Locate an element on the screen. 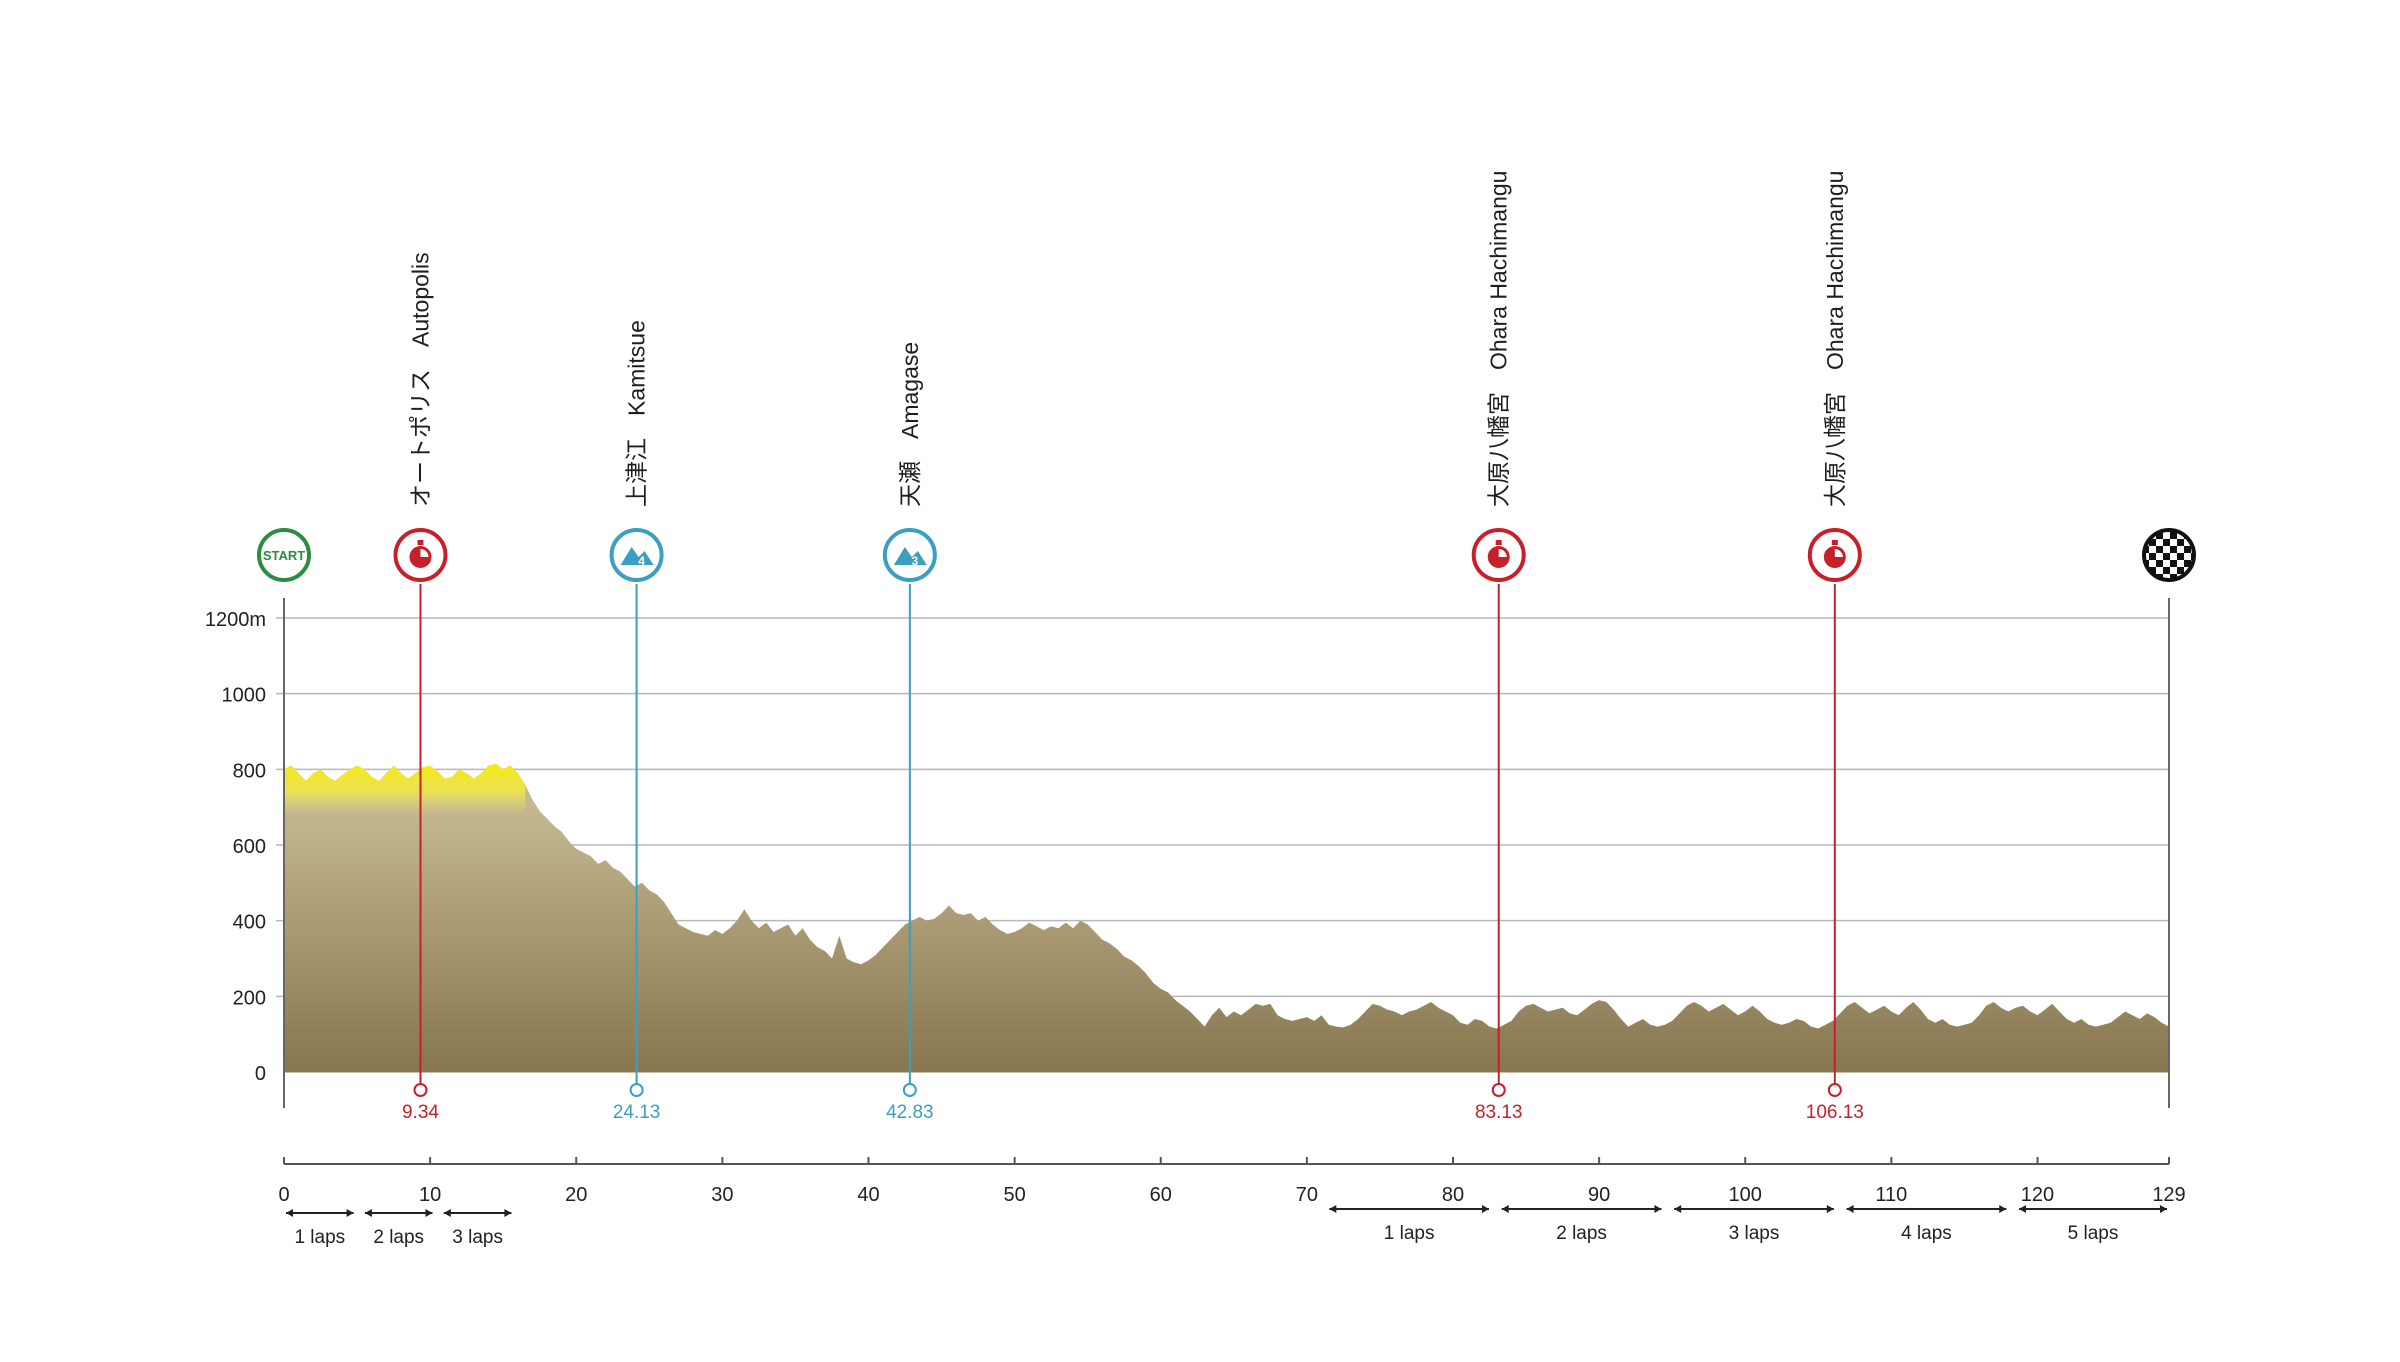 This screenshot has height=1362, width=2400. point-km-label: 106.13 is located at coordinates (1835, 1112).